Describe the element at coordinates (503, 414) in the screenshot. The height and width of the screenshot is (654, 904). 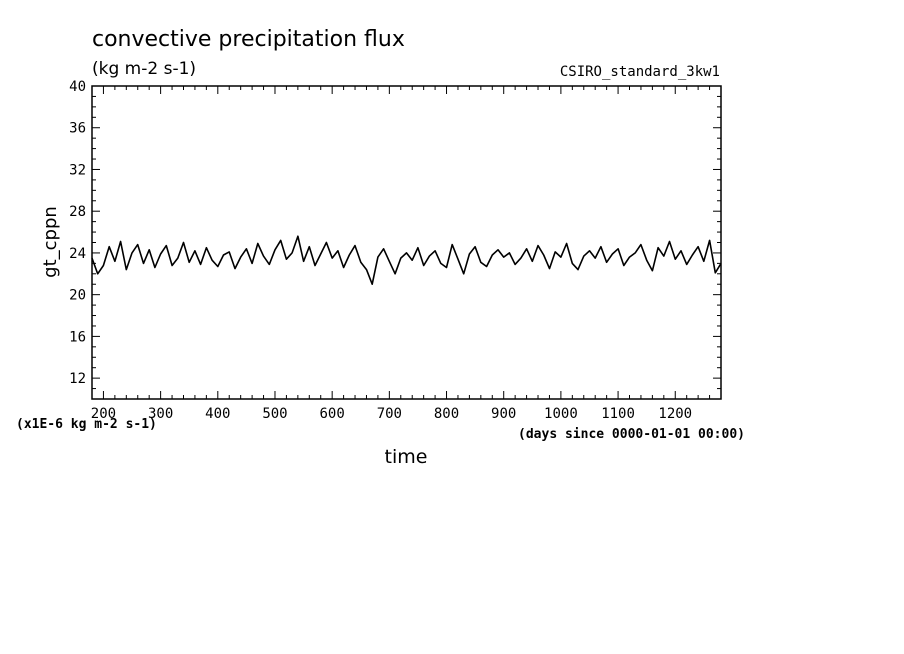
I see `x-tick-label: 900` at that location.